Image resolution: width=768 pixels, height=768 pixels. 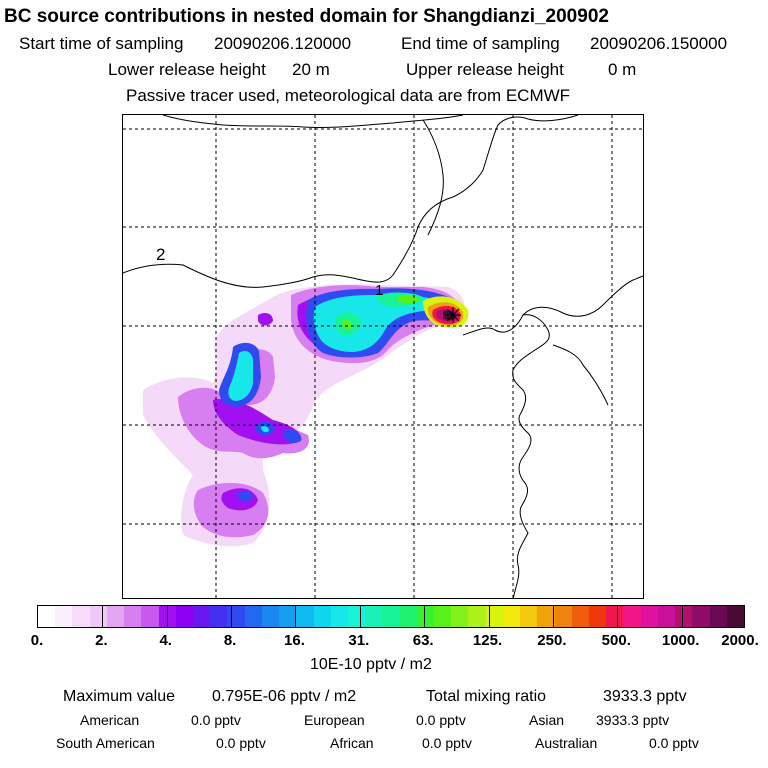 What do you see at coordinates (487, 640) in the screenshot?
I see `colorbar-tick-label: 125.` at bounding box center [487, 640].